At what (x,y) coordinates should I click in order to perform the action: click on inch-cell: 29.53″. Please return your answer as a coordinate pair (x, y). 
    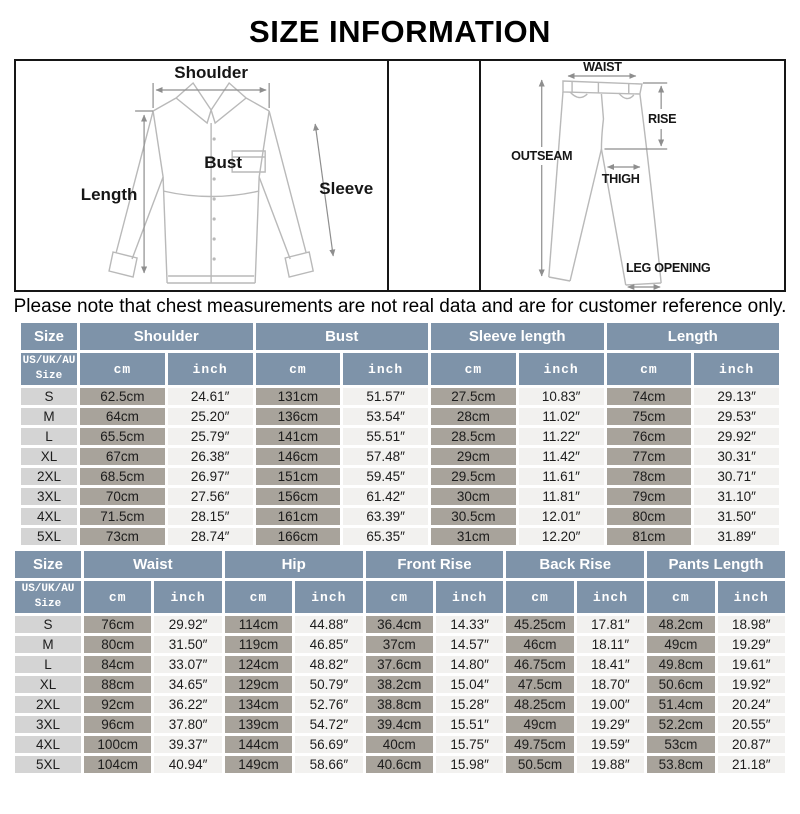
    Looking at the image, I should click on (736, 416).